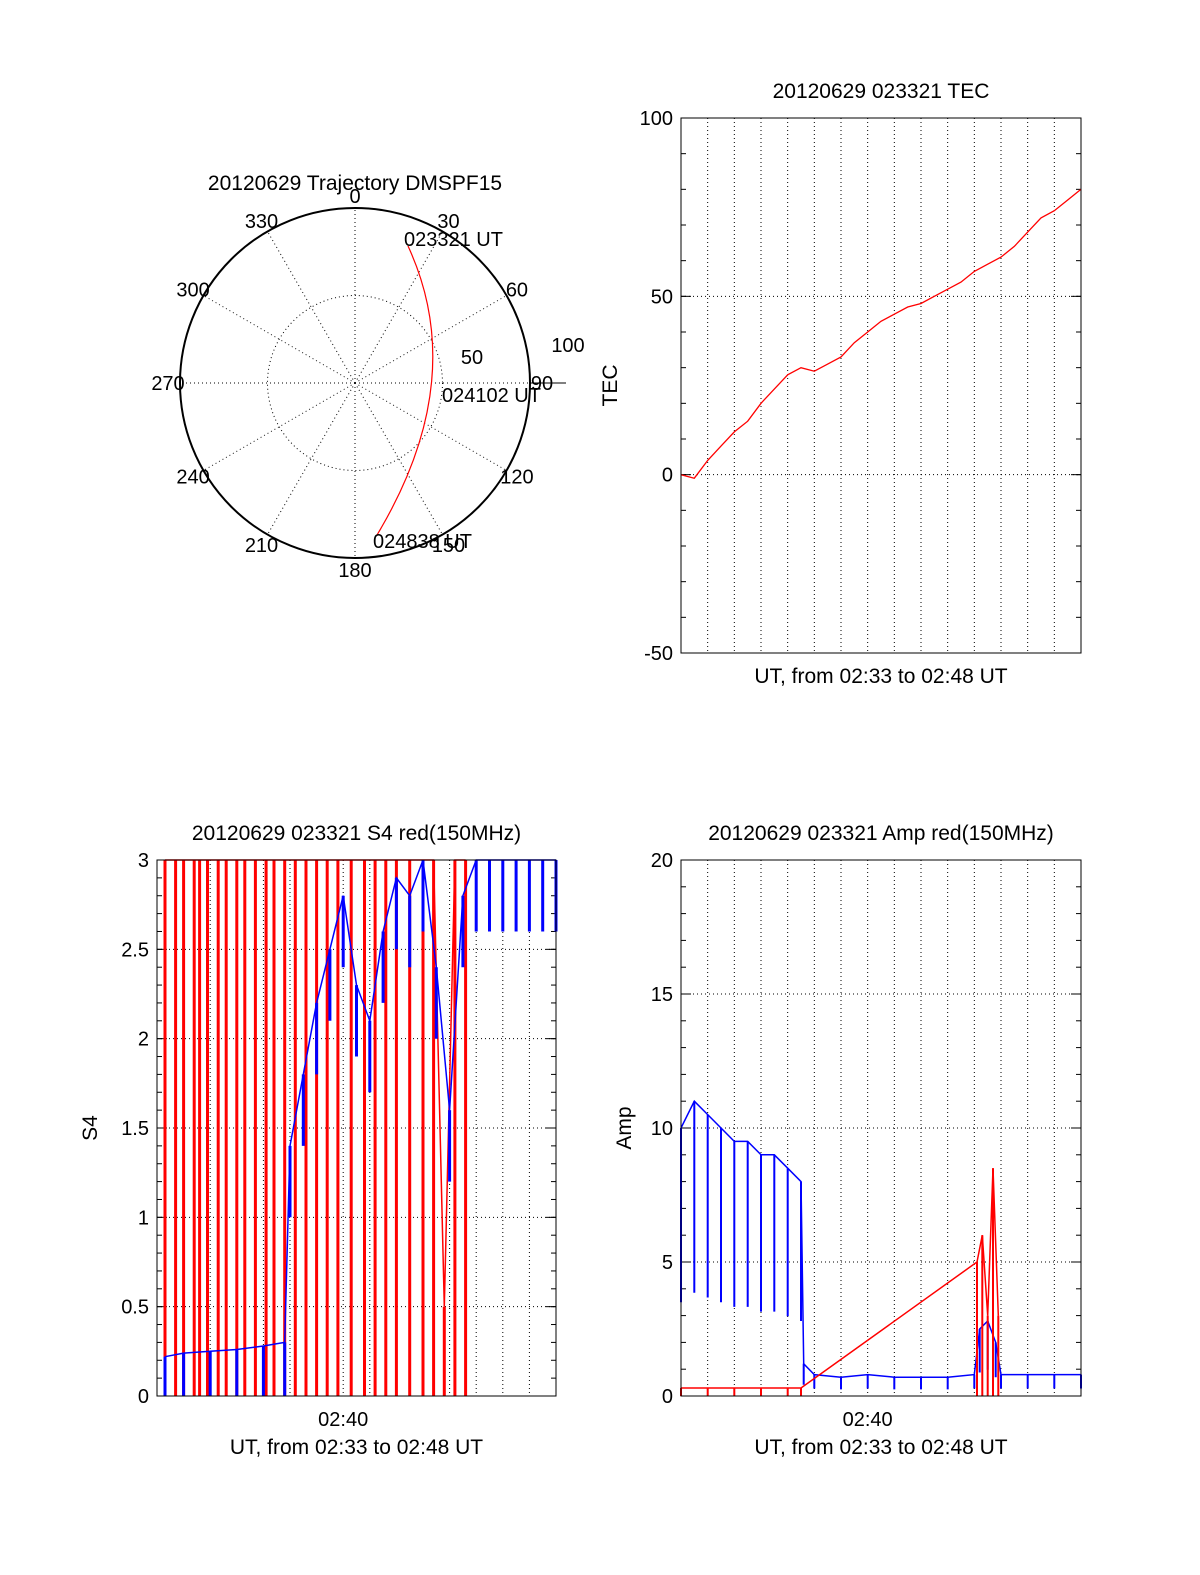 Image resolution: width=1200 pixels, height=1575 pixels. I want to click on y-tick-label: 2, so click(143, 1040).